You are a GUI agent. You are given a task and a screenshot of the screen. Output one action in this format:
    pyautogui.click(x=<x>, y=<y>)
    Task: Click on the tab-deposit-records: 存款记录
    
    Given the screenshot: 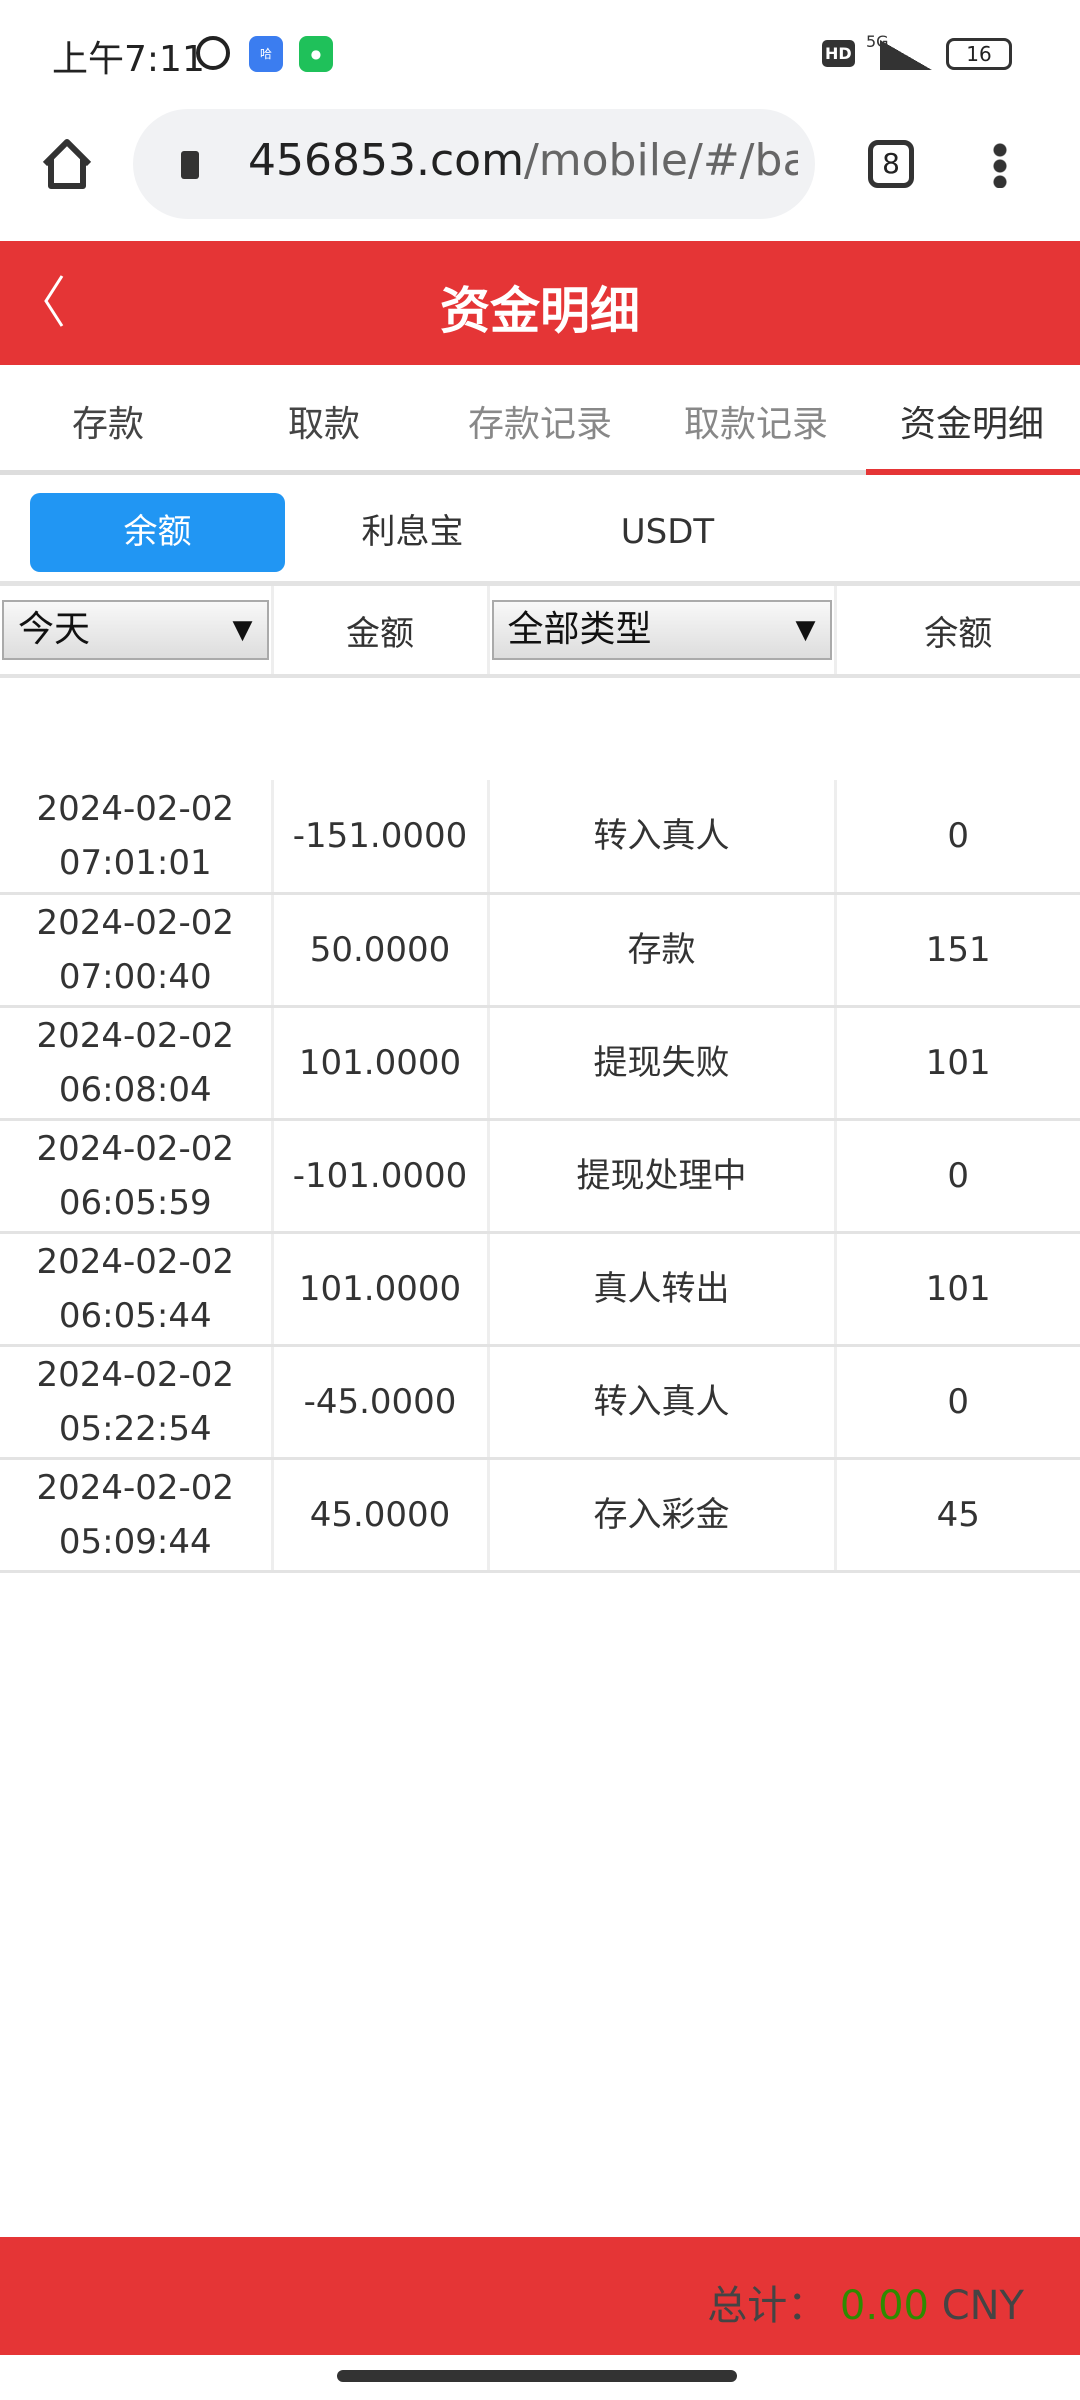 What is the action you would take?
    pyautogui.click(x=539, y=424)
    